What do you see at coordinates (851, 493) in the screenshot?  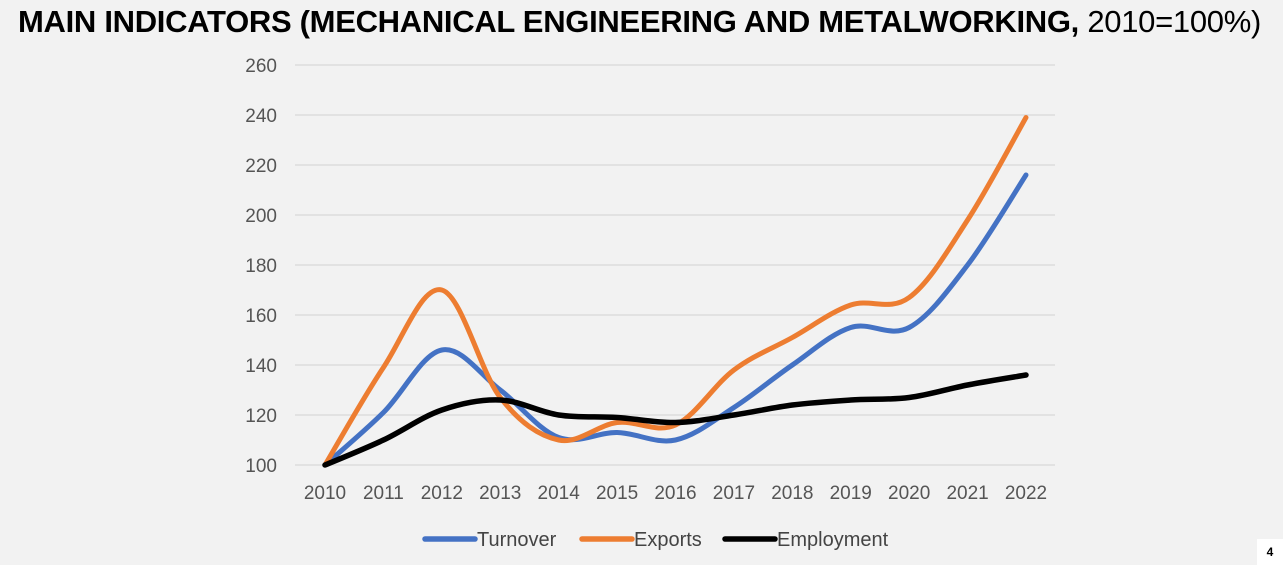 I see `x-tick-label: 2019` at bounding box center [851, 493].